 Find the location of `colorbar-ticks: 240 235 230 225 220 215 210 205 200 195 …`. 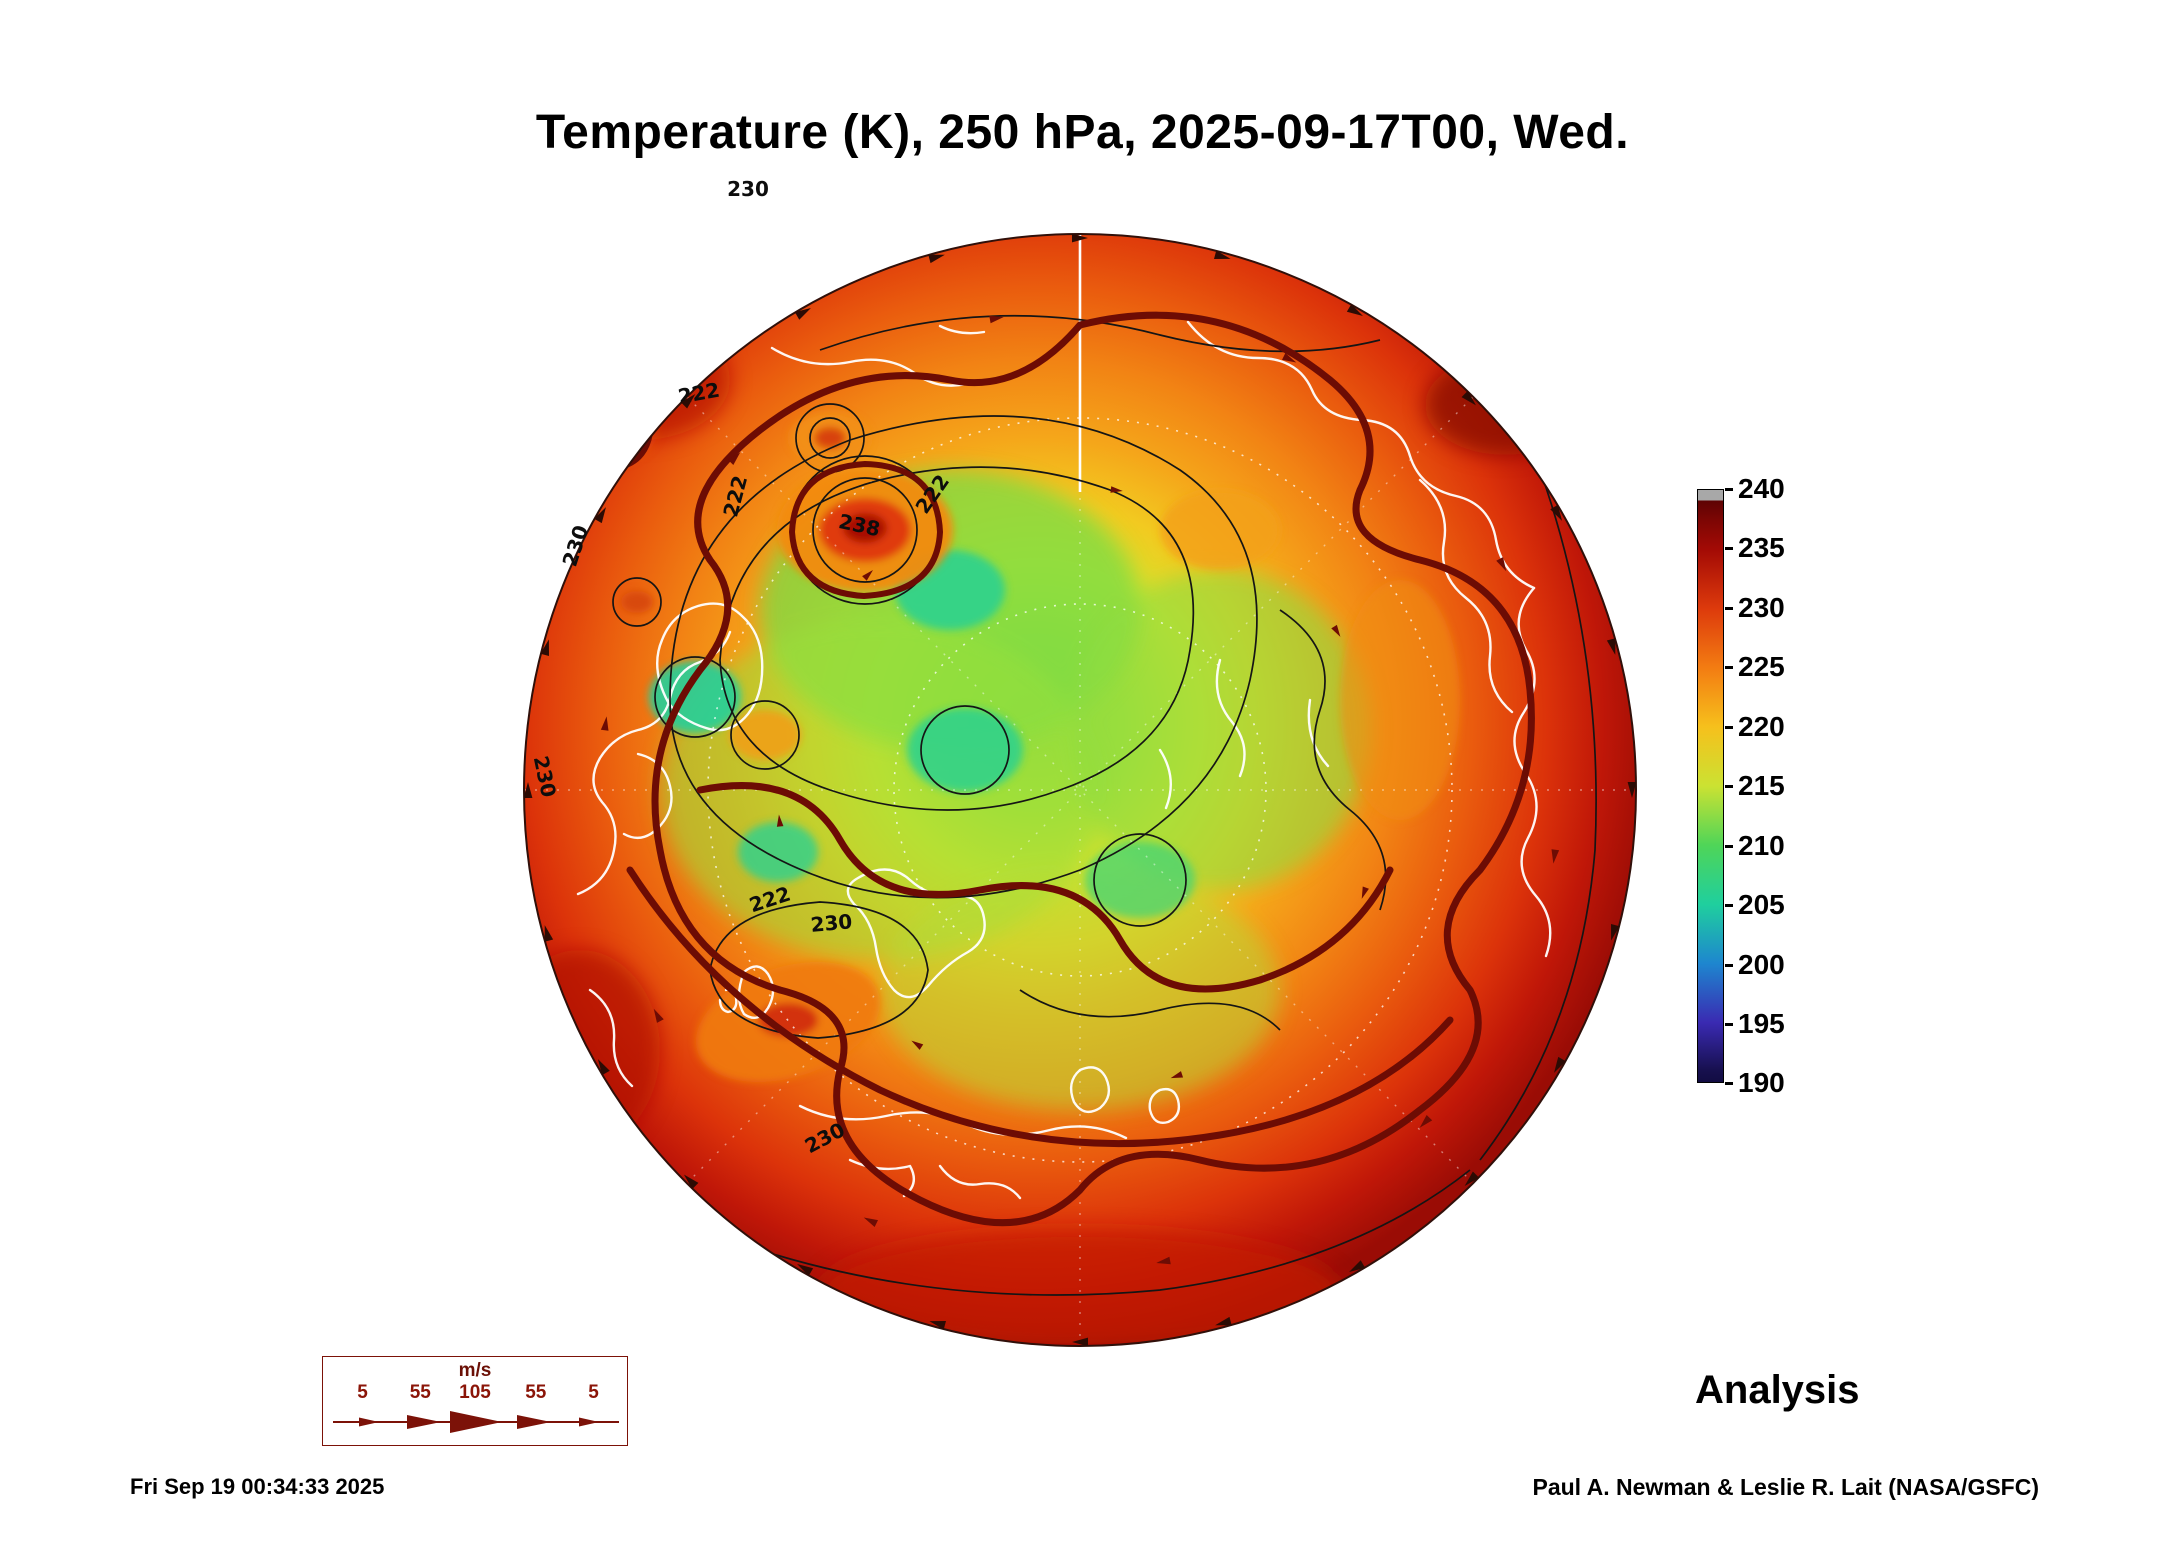

colorbar-ticks: 240 235 230 225 220 215 210 205 200 195 … is located at coordinates (1791, 785).